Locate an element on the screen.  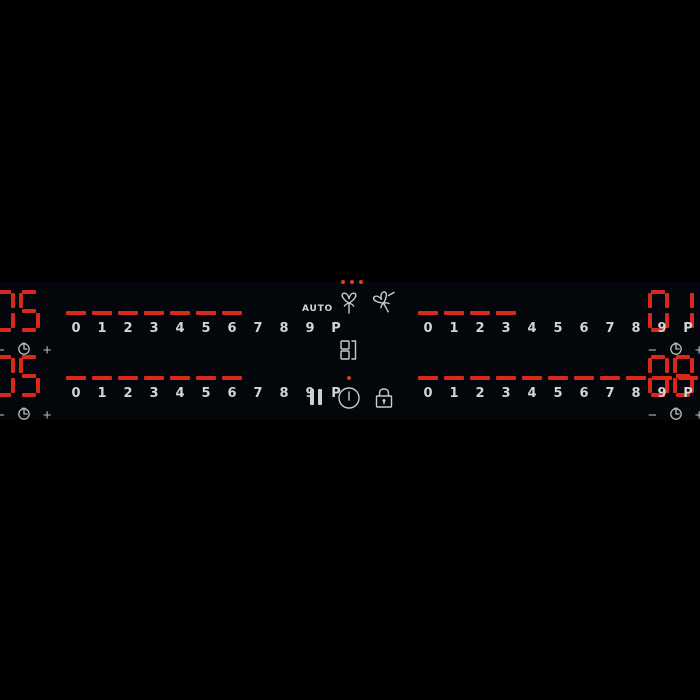
front-left-timer-minus-button: − is located at coordinates (2, 350).